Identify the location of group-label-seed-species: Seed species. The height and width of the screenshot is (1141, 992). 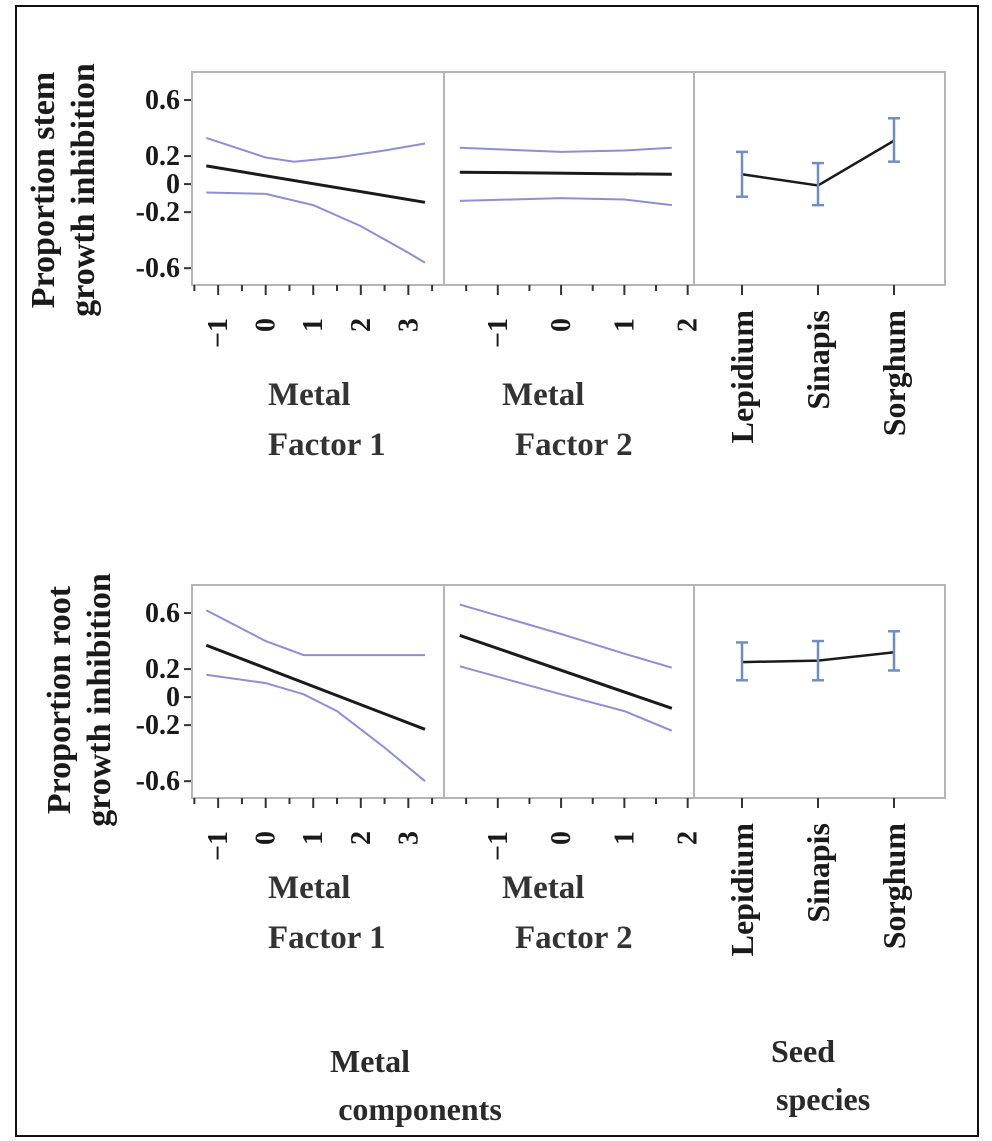
(820, 1075).